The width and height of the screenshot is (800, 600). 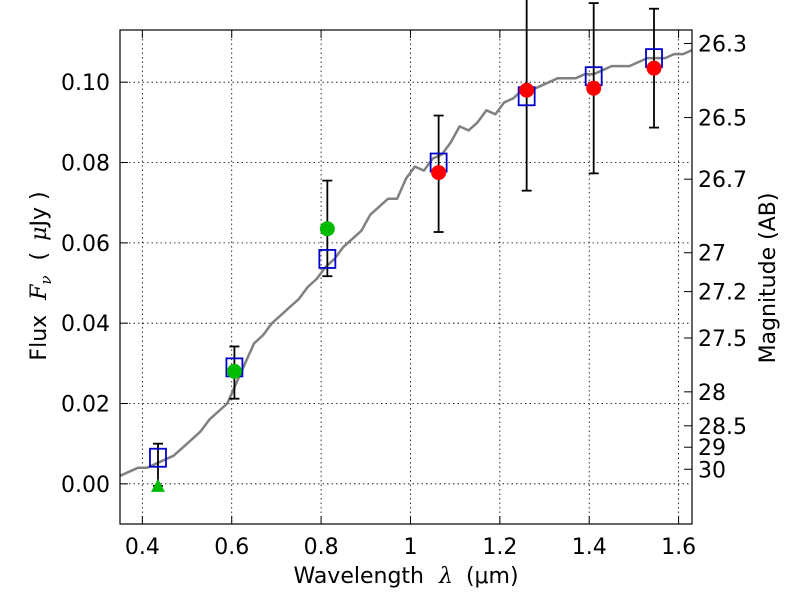 What do you see at coordinates (712, 470) in the screenshot?
I see `magnitude-tick-label: 30` at bounding box center [712, 470].